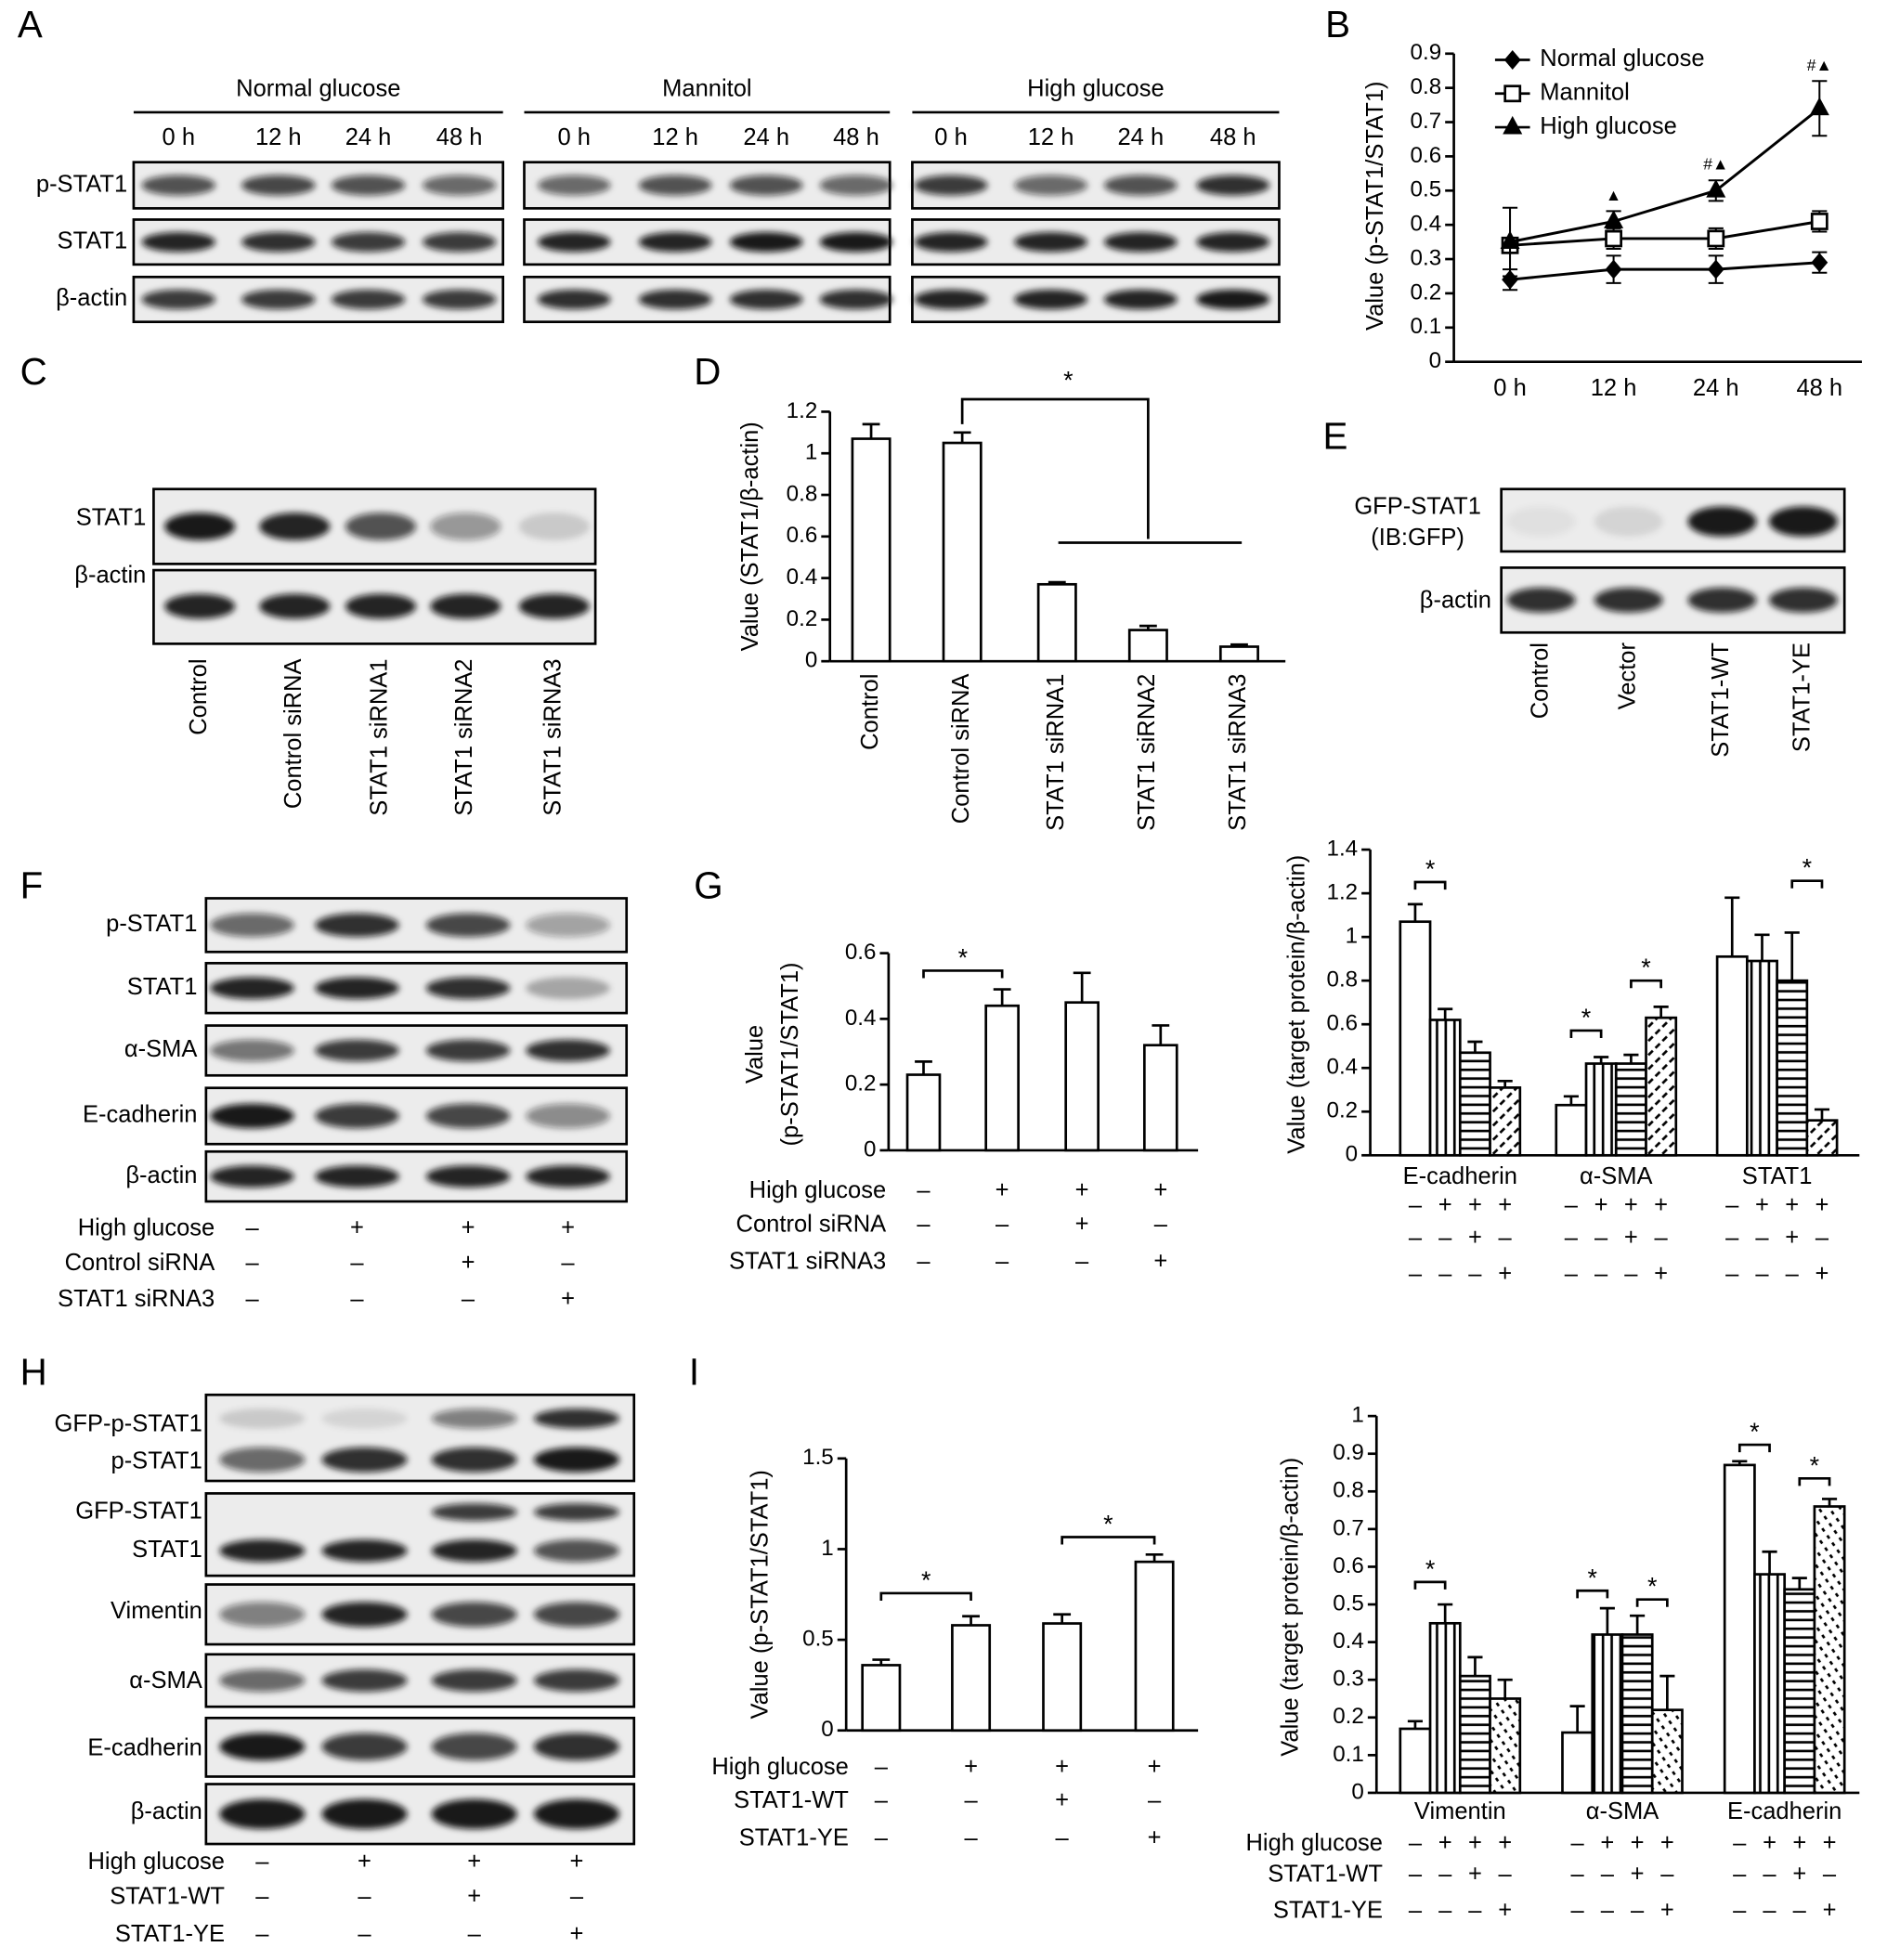 This screenshot has height=1960, width=1887. Describe the element at coordinates (464, 736) in the screenshot. I see `lane-label: STAT1 siRNA2` at that location.